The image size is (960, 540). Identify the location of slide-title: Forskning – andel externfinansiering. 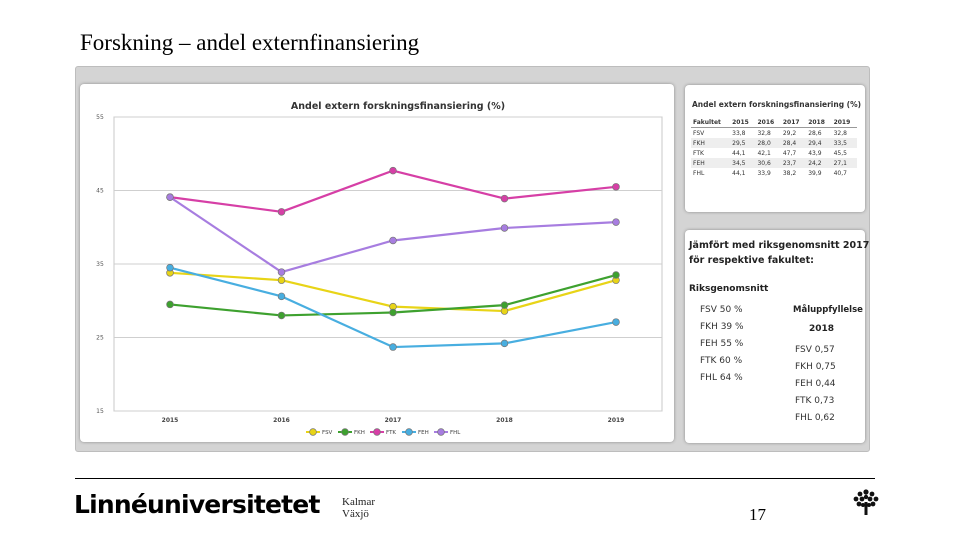
(250, 42).